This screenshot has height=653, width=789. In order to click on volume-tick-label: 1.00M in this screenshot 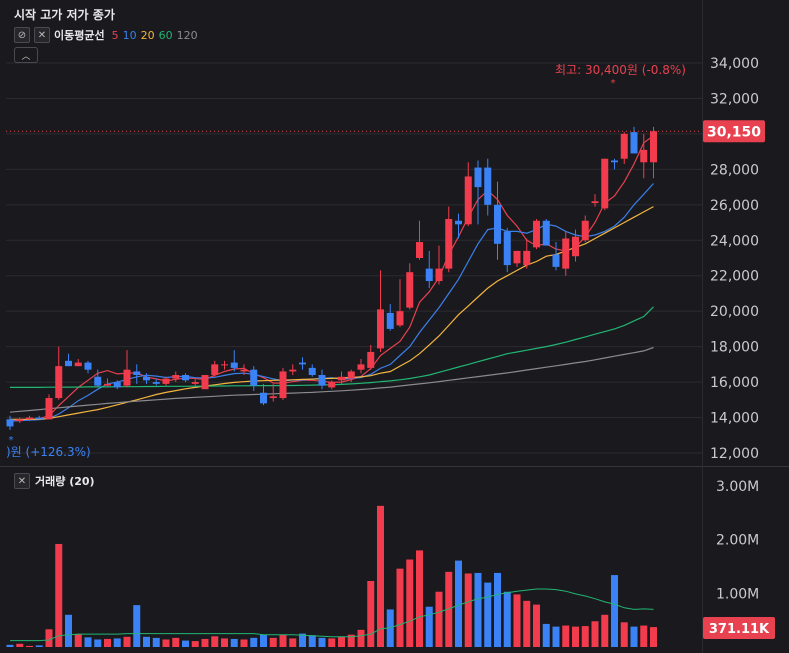, I will do `click(737, 594)`.